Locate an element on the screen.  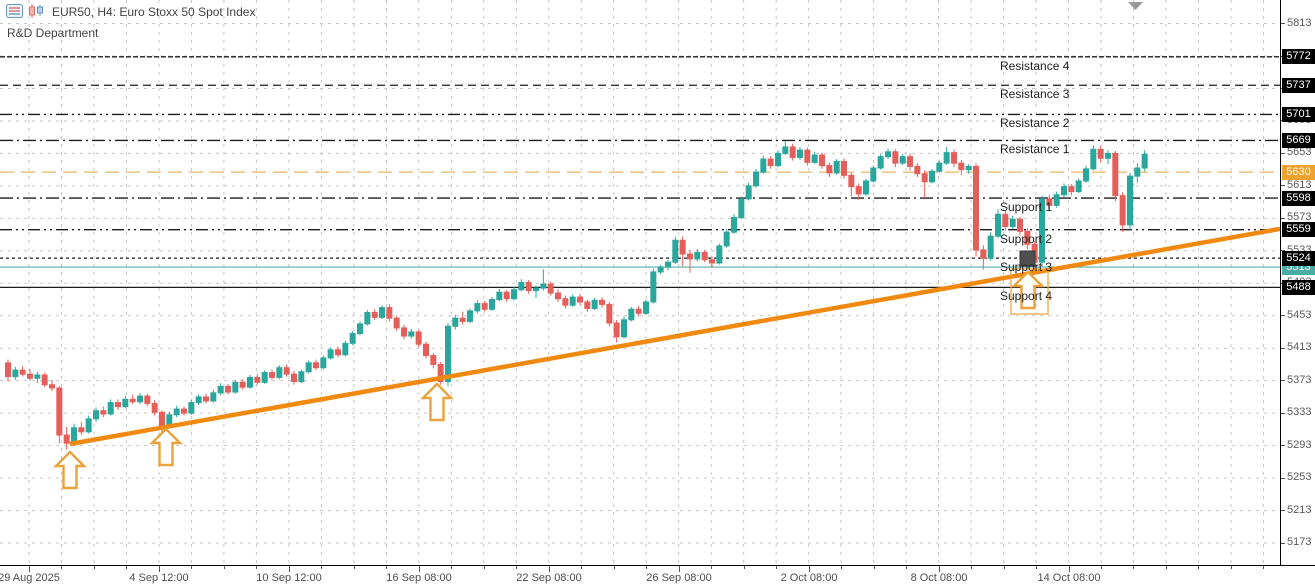
dom-panel-icon is located at coordinates (14, 11).